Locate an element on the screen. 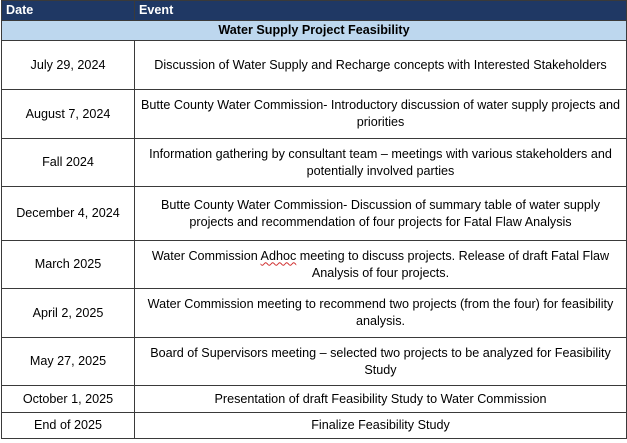 This screenshot has width=627, height=443. date-column-header: Date is located at coordinates (68, 10).